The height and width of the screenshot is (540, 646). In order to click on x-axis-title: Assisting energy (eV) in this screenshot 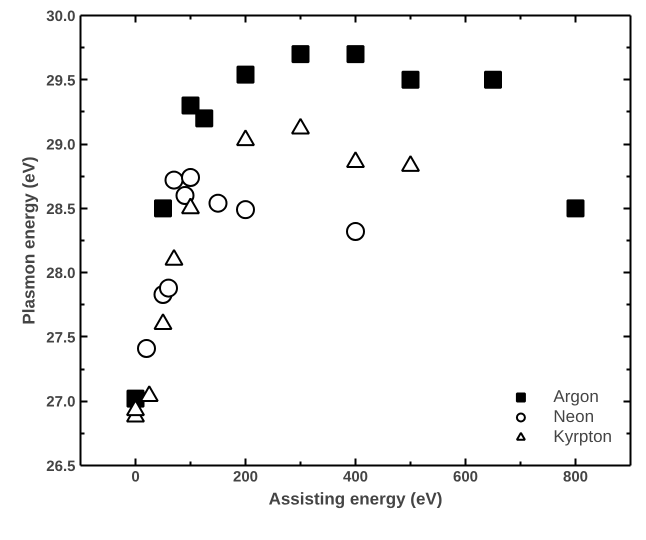, I will do `click(355, 499)`.